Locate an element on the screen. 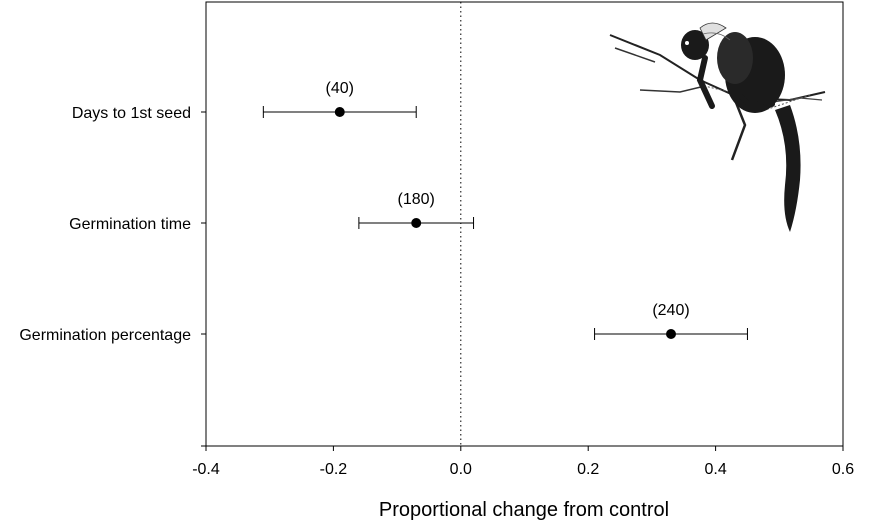 The width and height of the screenshot is (885, 525). y-category-label: Germination percentage is located at coordinates (105, 335).